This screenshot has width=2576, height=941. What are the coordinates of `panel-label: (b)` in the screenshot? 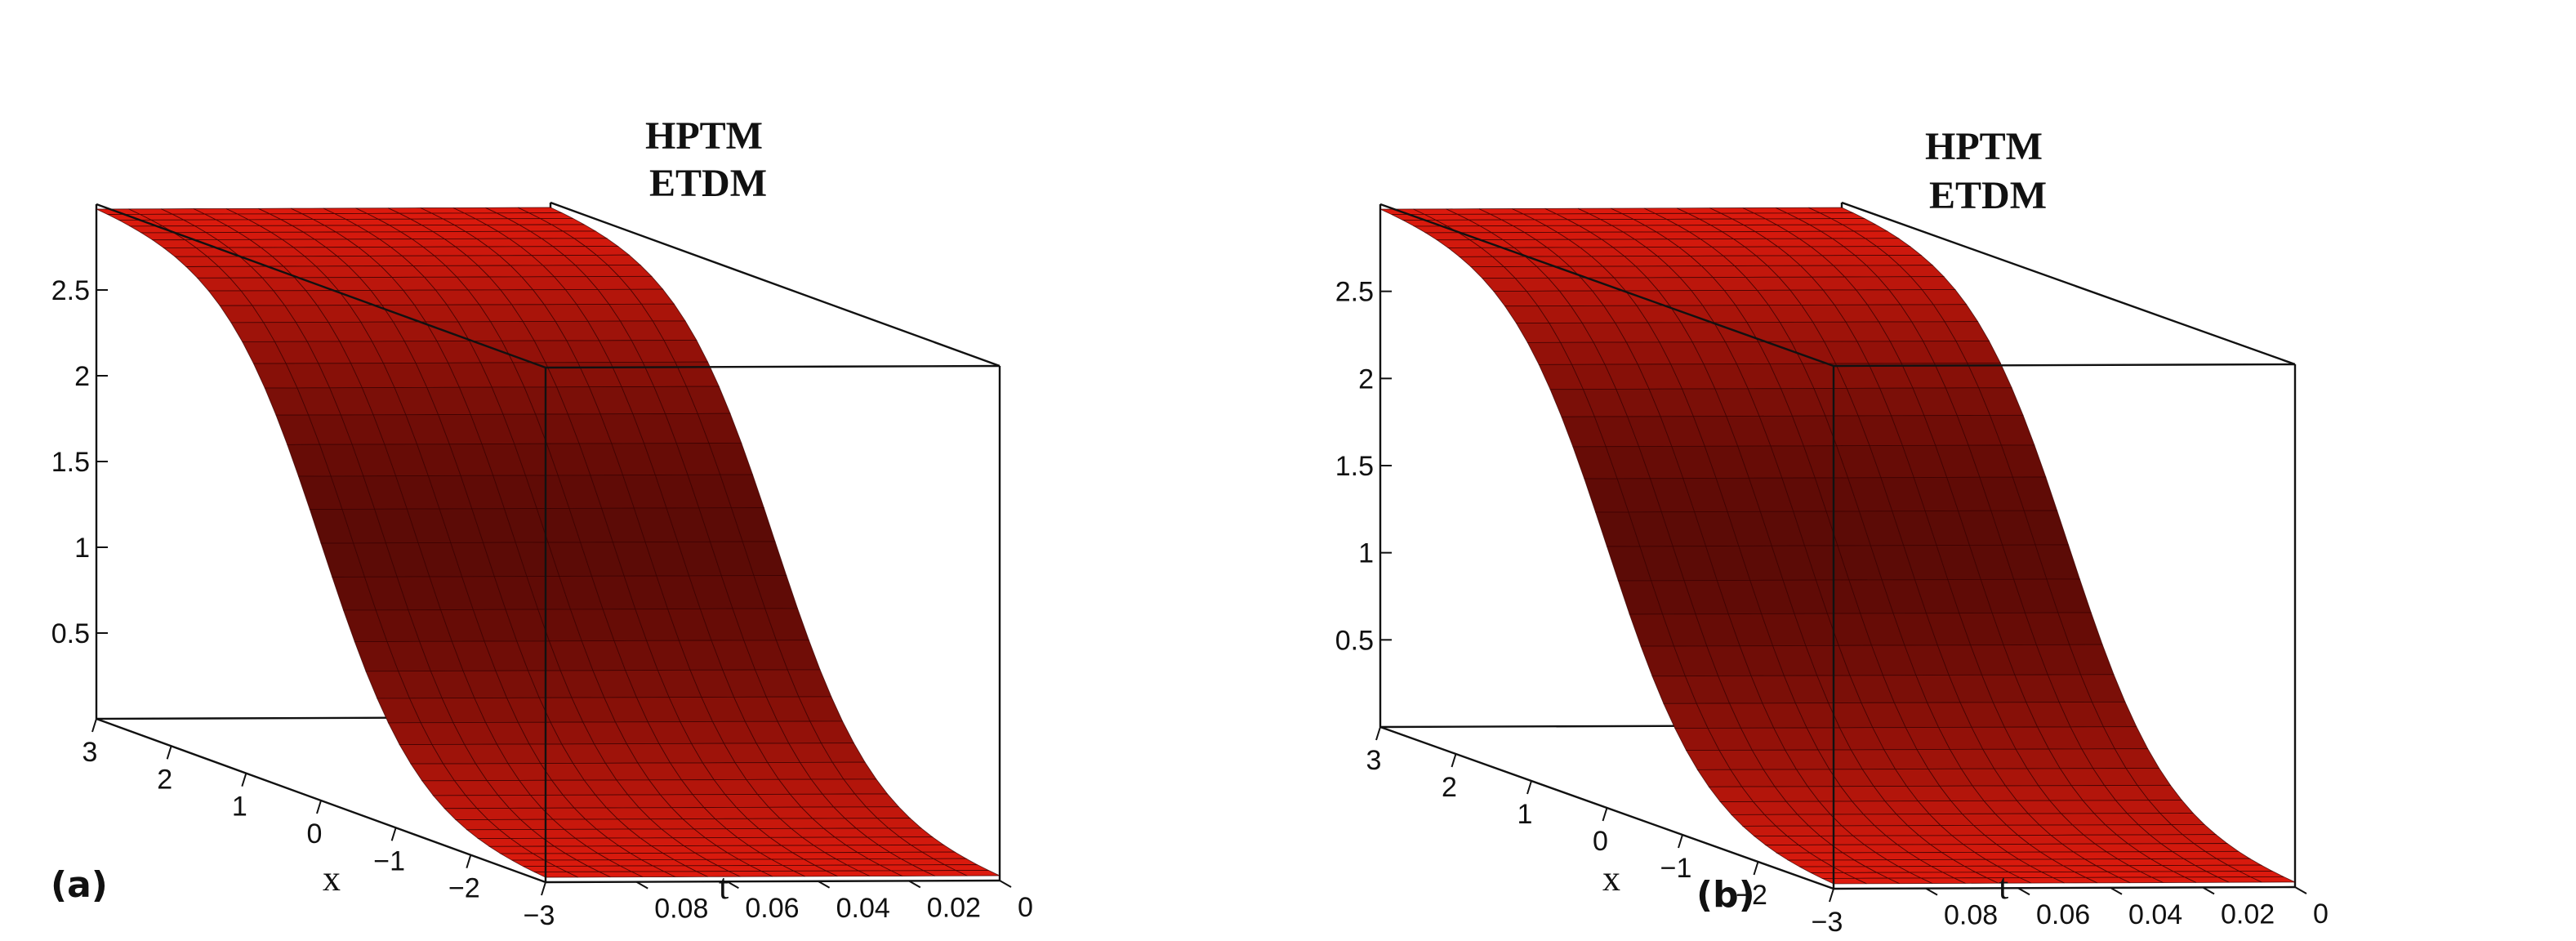 It's located at (1725, 895).